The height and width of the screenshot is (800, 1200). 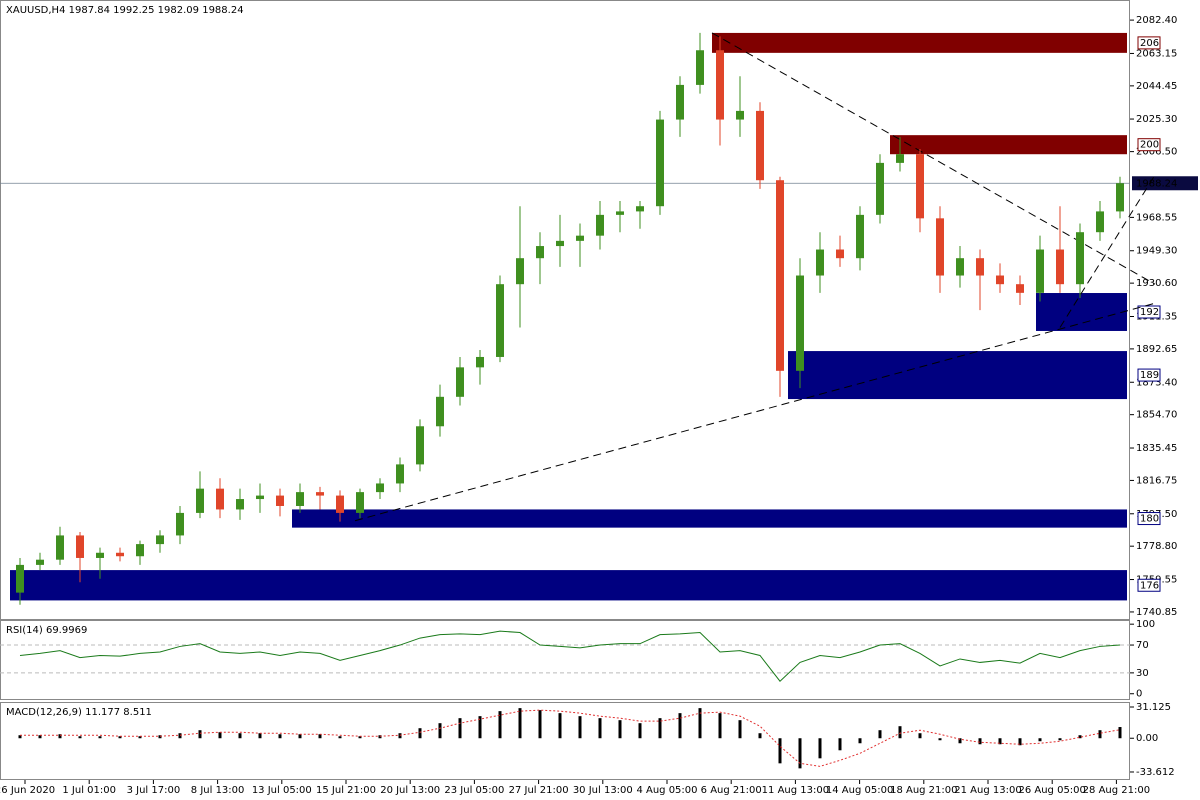 I want to click on y-tick-label: 1854.70, so click(x=1156, y=415).